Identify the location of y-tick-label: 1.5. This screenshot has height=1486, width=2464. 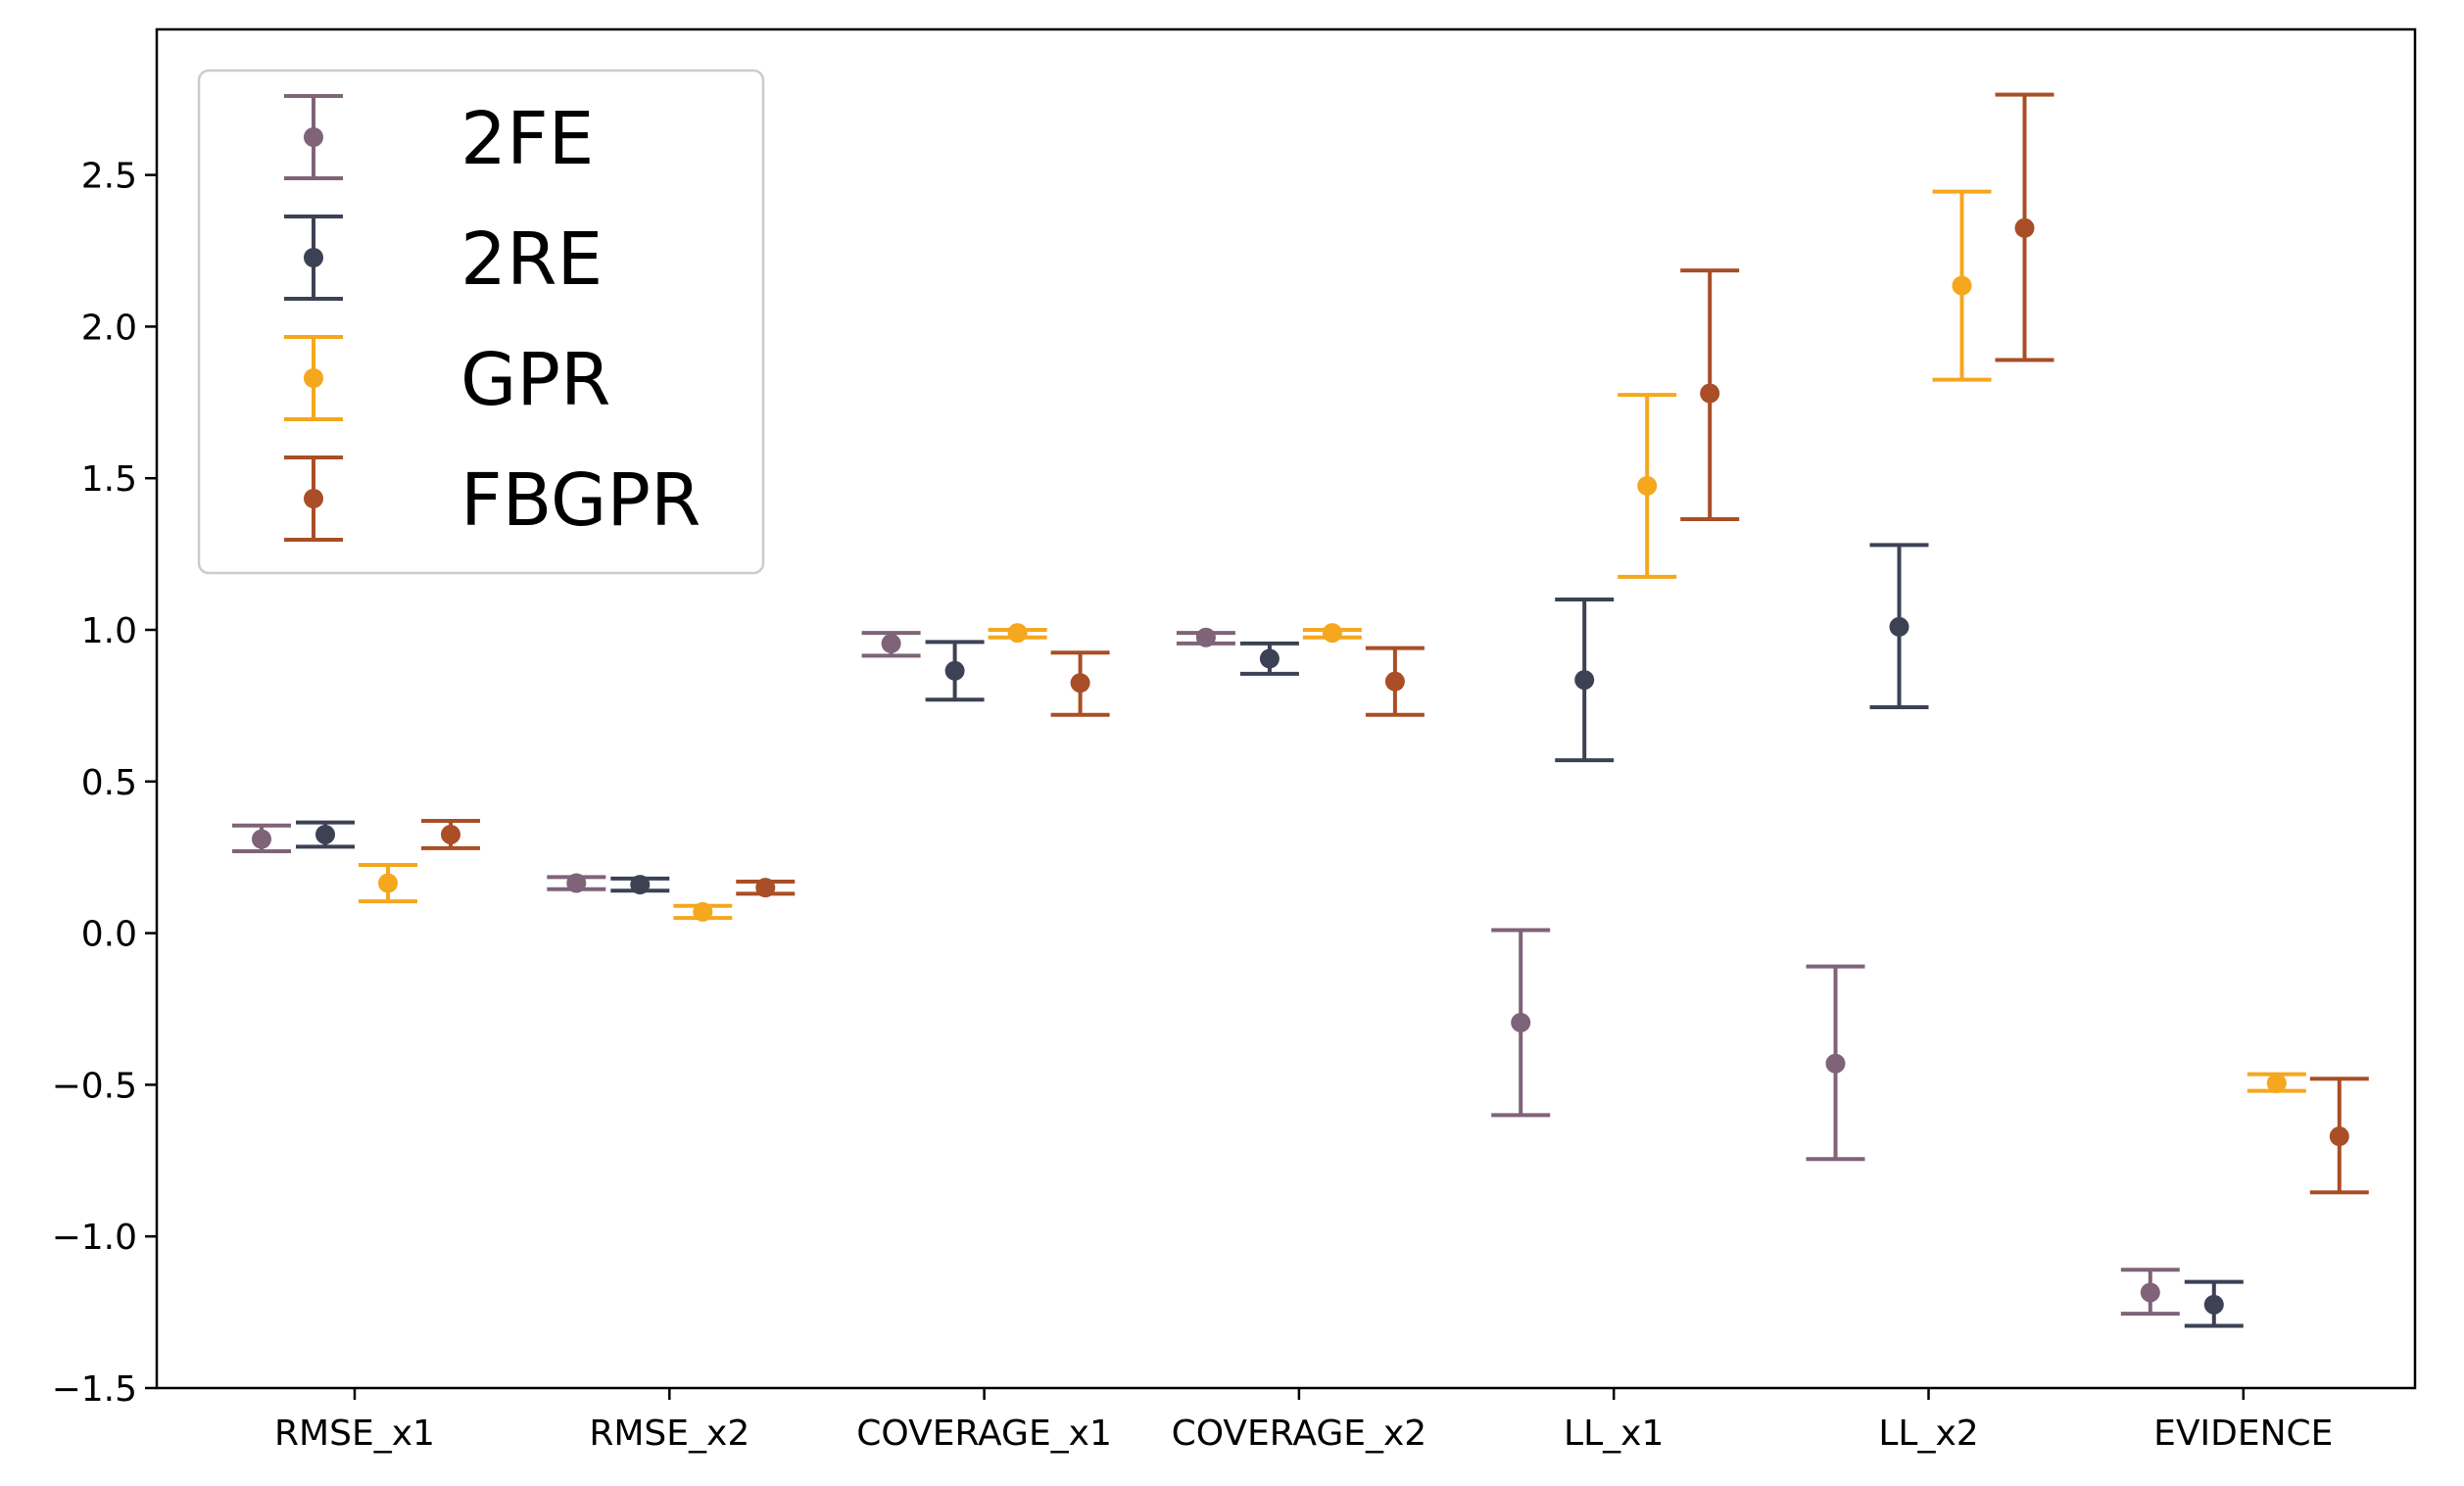
(109, 479).